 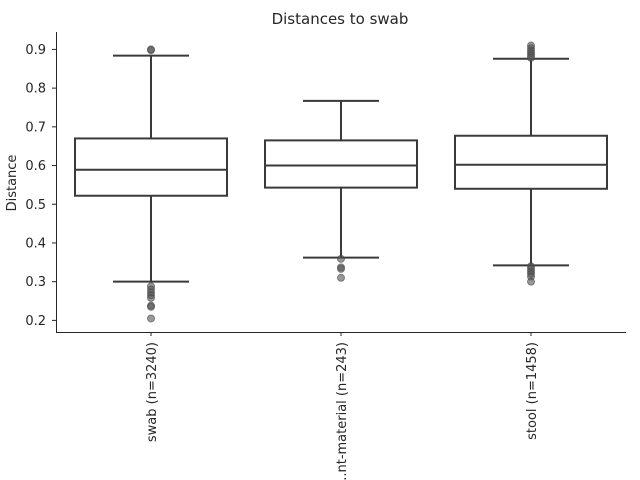 What do you see at coordinates (35, 166) in the screenshot?
I see `y-tick-label: 0.6` at bounding box center [35, 166].